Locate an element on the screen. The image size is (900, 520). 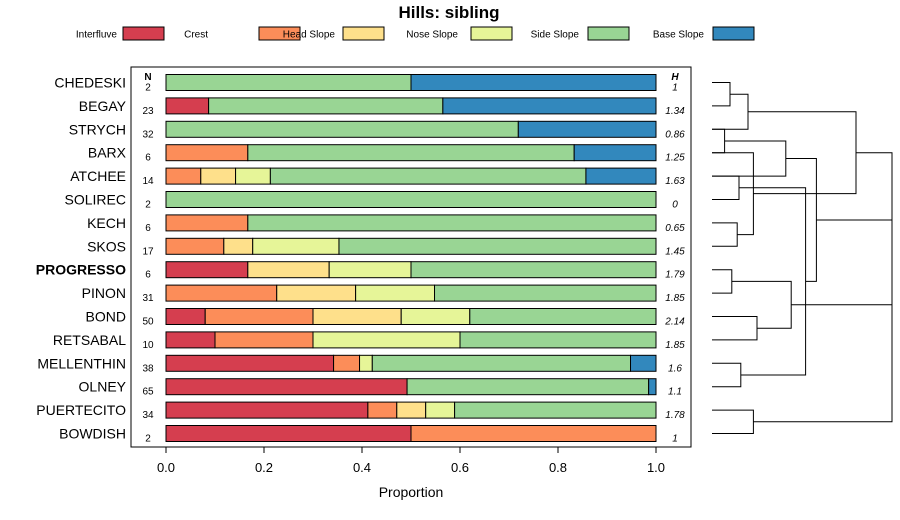
bar-segment-bond-side-slope is located at coordinates (563, 316).